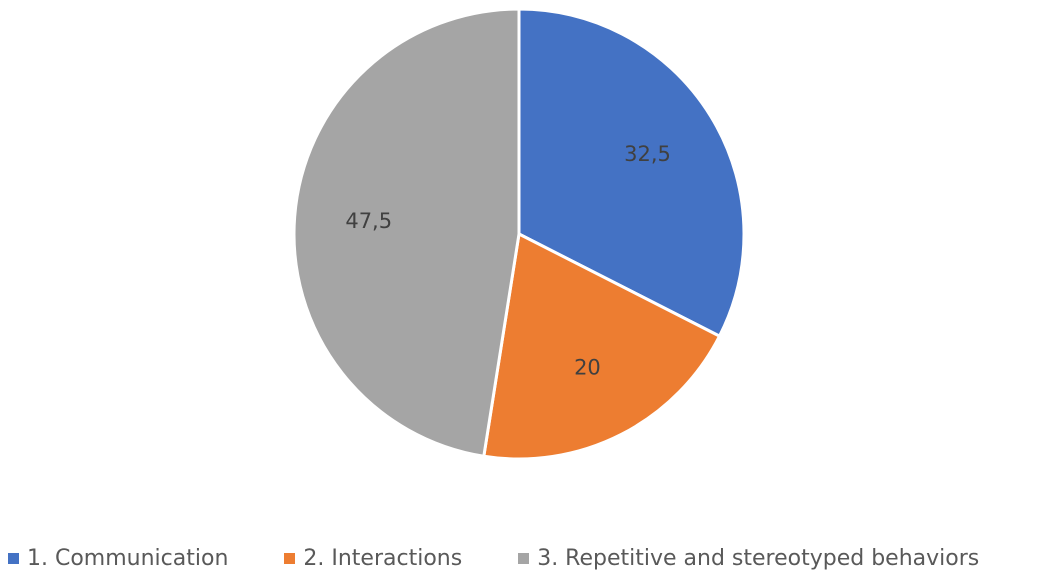 The height and width of the screenshot is (576, 1048). What do you see at coordinates (290, 558) in the screenshot?
I see `legend-swatch-interactions` at bounding box center [290, 558].